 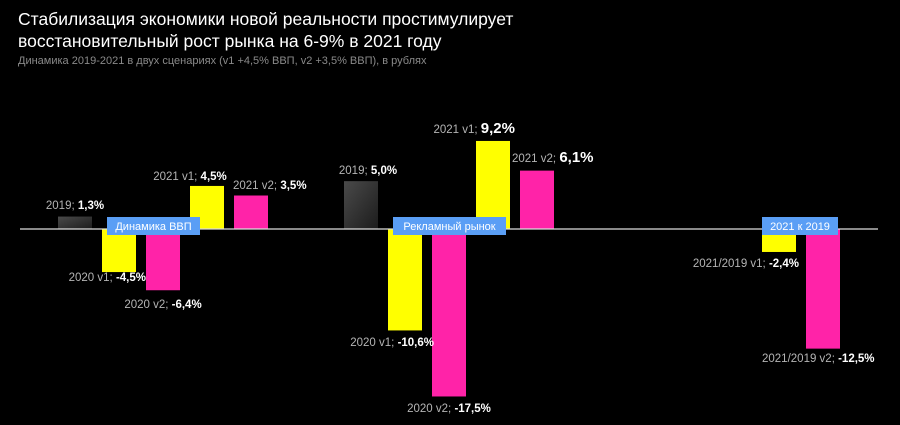 I want to click on data-label-series: 2021/2019 v1;, so click(x=731, y=264).